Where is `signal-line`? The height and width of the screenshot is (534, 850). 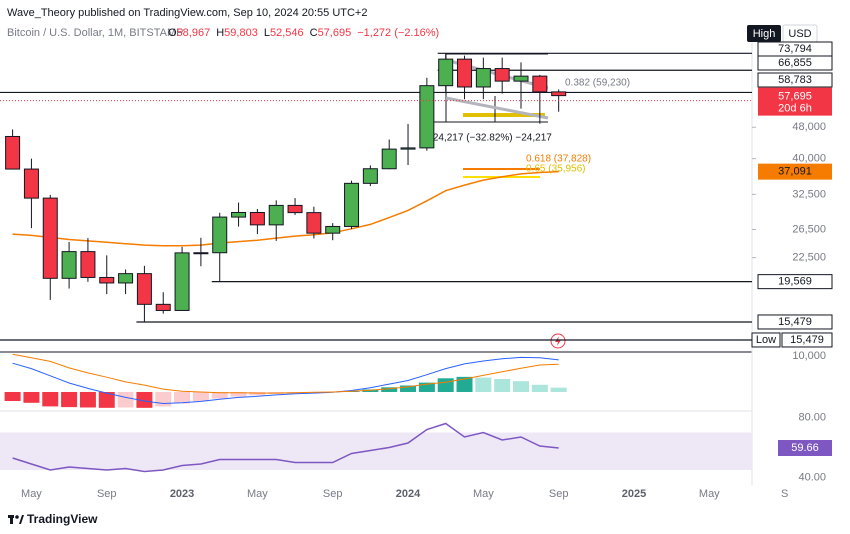
signal-line is located at coordinates (285, 373).